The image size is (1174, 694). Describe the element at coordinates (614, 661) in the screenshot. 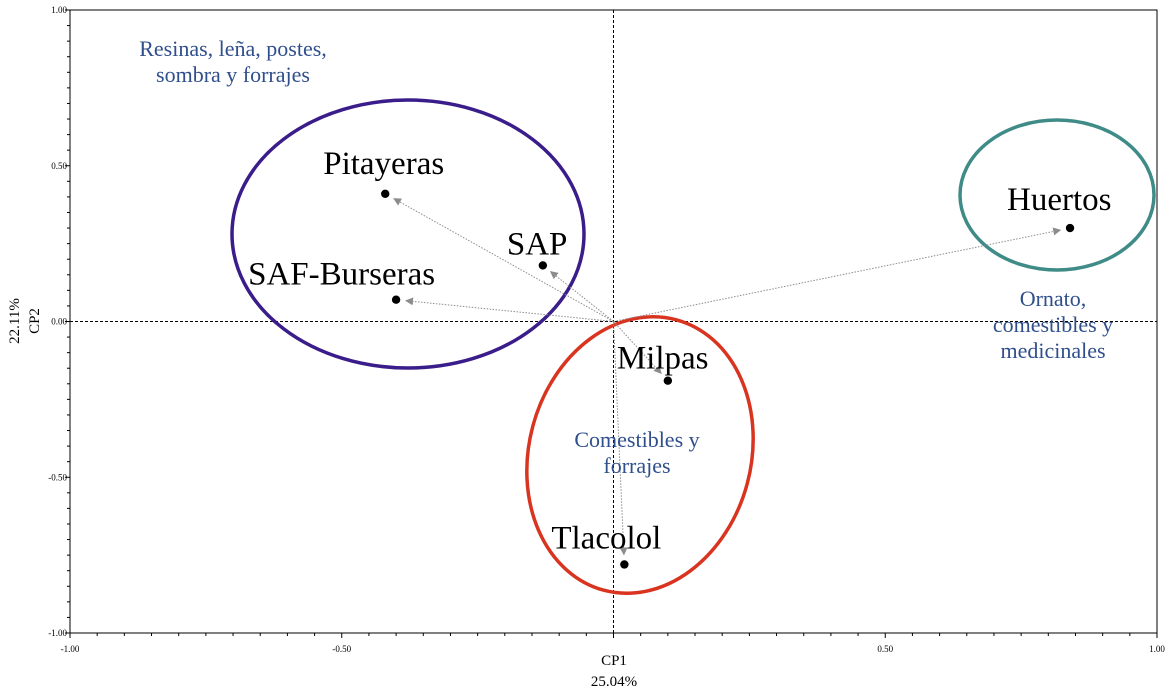

I see `x-axis-title: CP1` at that location.